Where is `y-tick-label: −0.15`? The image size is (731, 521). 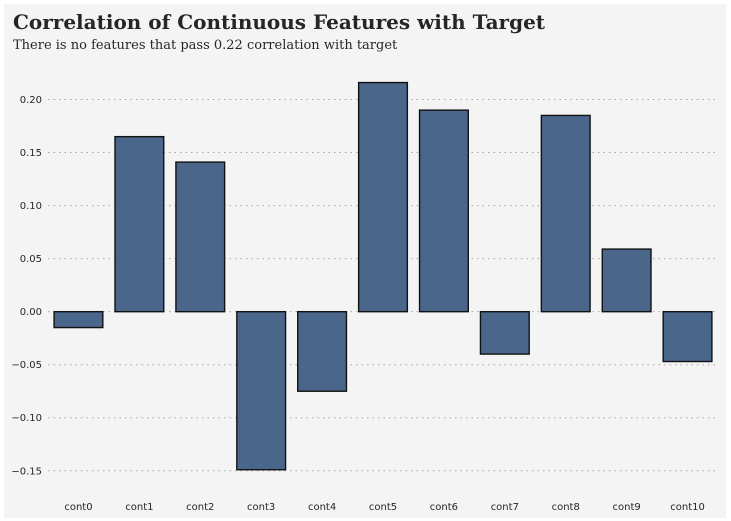 y-tick-label: −0.15 is located at coordinates (26, 471).